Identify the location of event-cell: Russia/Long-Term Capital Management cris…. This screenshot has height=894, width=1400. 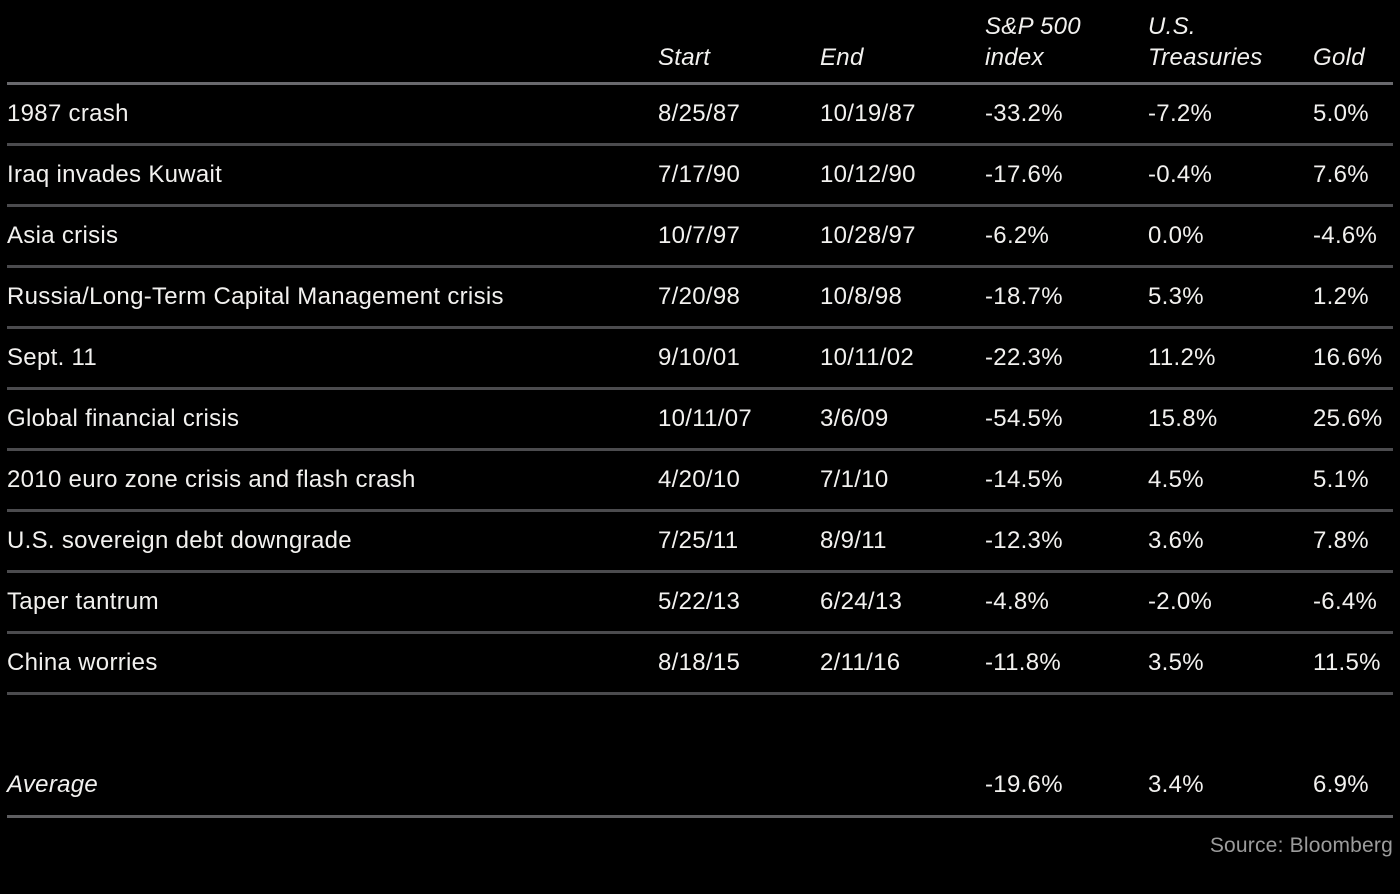
(255, 296).